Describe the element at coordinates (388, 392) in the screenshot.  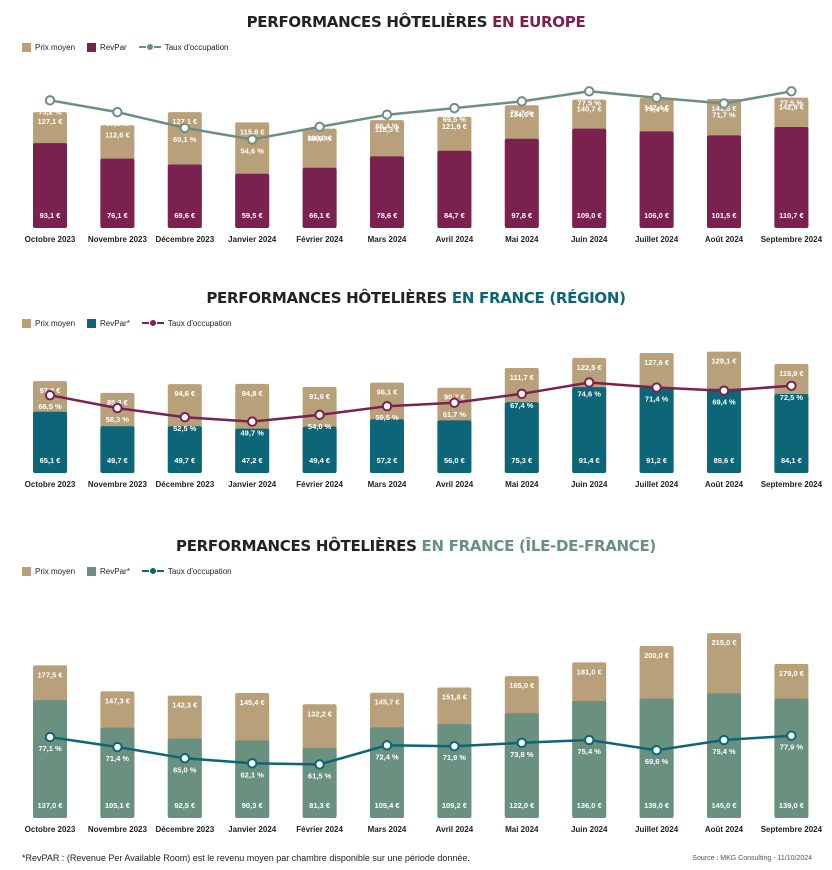
I see `label-price: 96,1 €` at that location.